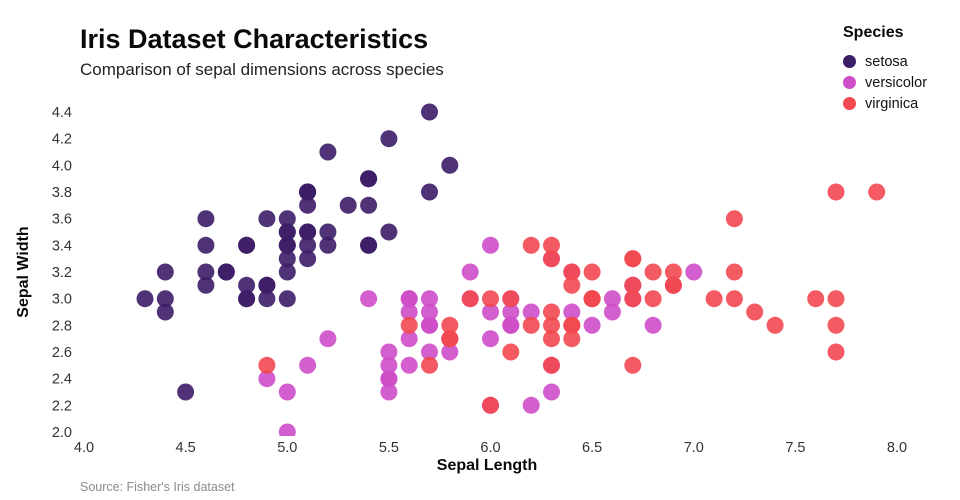 The image size is (960, 500). What do you see at coordinates (886, 61) in the screenshot?
I see `legend-item-label: setosa` at bounding box center [886, 61].